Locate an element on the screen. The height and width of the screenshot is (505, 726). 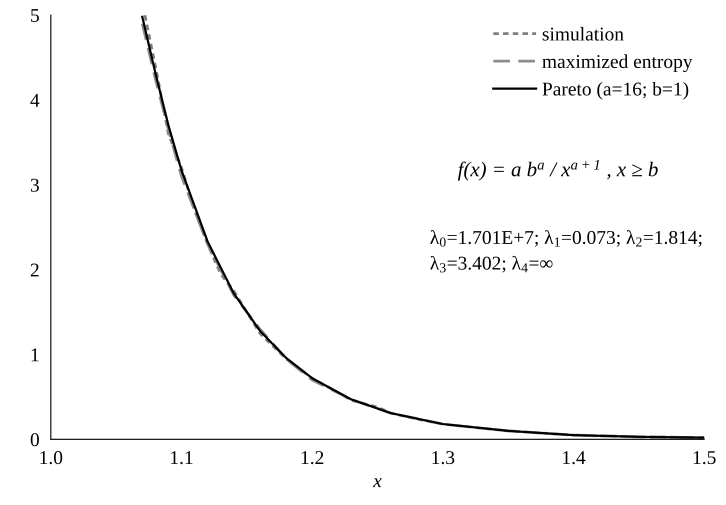
y-tick-label: 0 is located at coordinates (34, 439).